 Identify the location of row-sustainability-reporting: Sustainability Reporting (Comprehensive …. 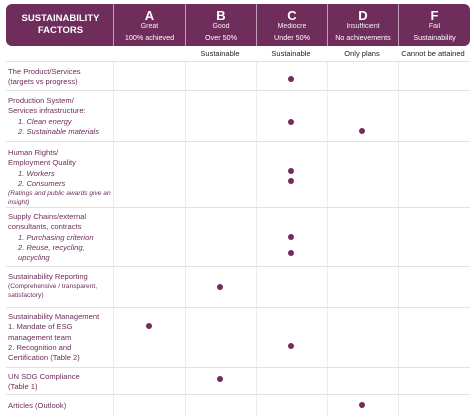
(60, 286).